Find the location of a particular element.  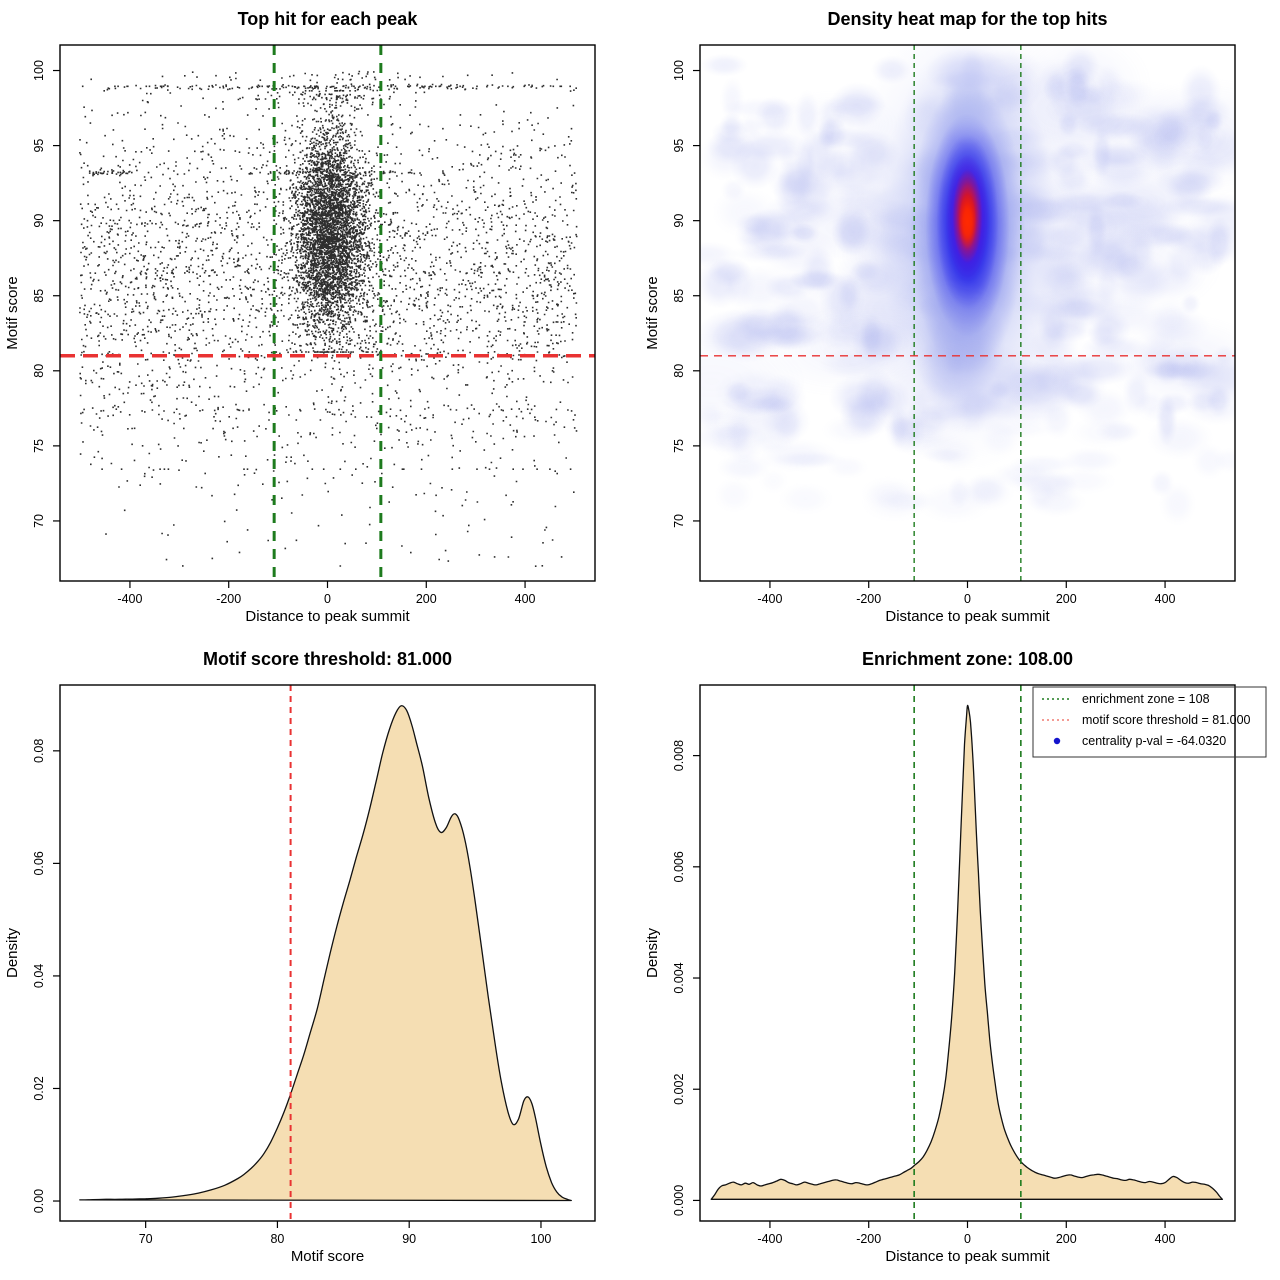

svg-text: 0.08 is located at coordinates (39, 751).